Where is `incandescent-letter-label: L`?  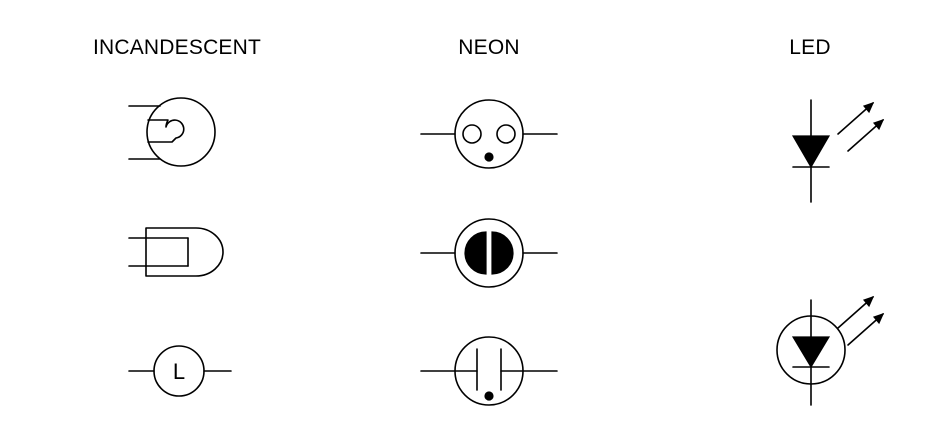
incandescent-letter-label: L is located at coordinates (179, 371).